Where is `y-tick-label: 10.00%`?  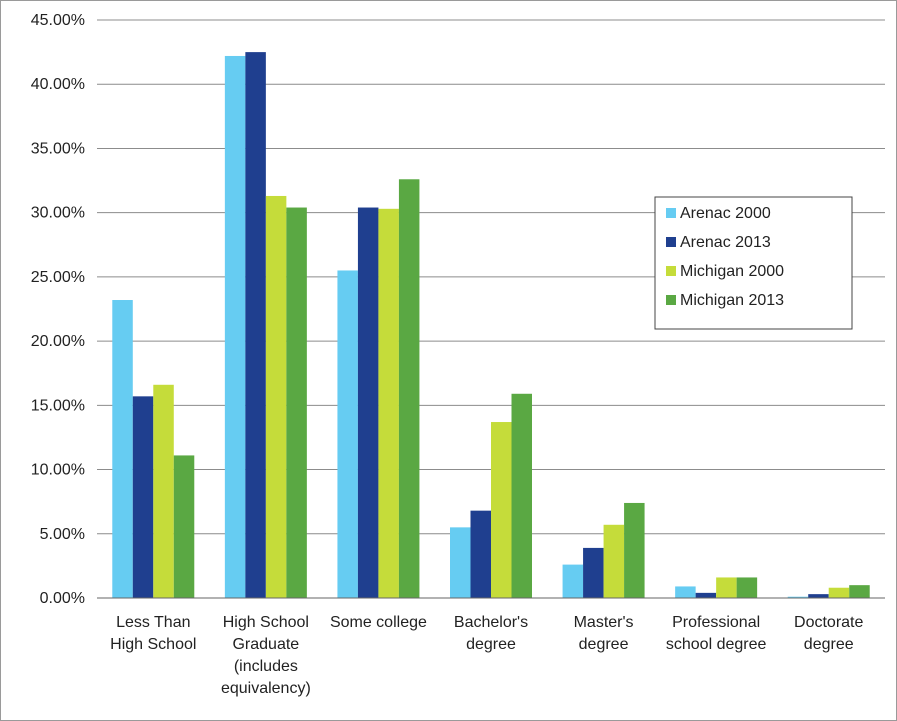 y-tick-label: 10.00% is located at coordinates (58, 470).